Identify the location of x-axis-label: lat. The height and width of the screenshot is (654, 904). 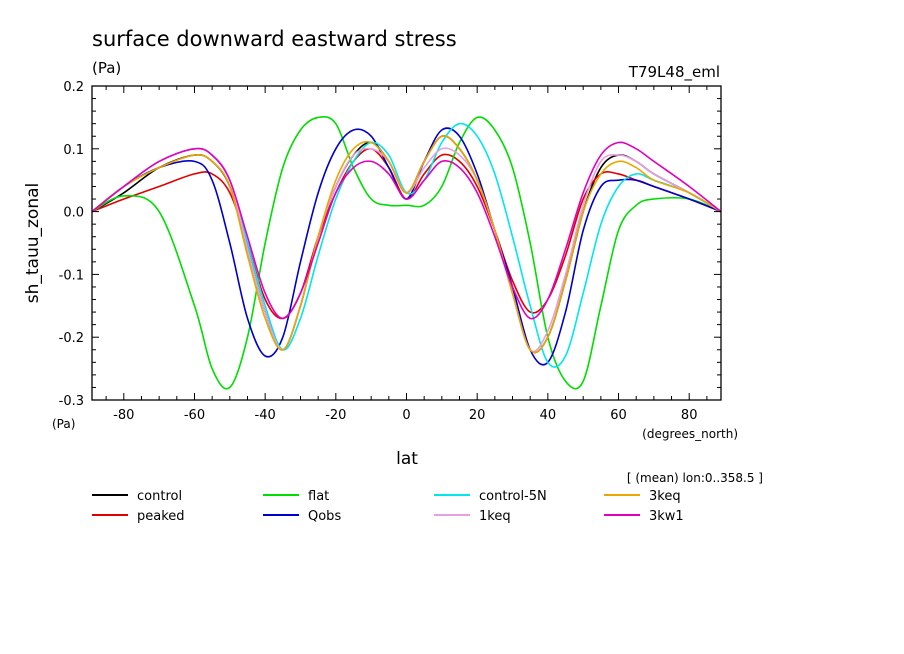
(407, 459).